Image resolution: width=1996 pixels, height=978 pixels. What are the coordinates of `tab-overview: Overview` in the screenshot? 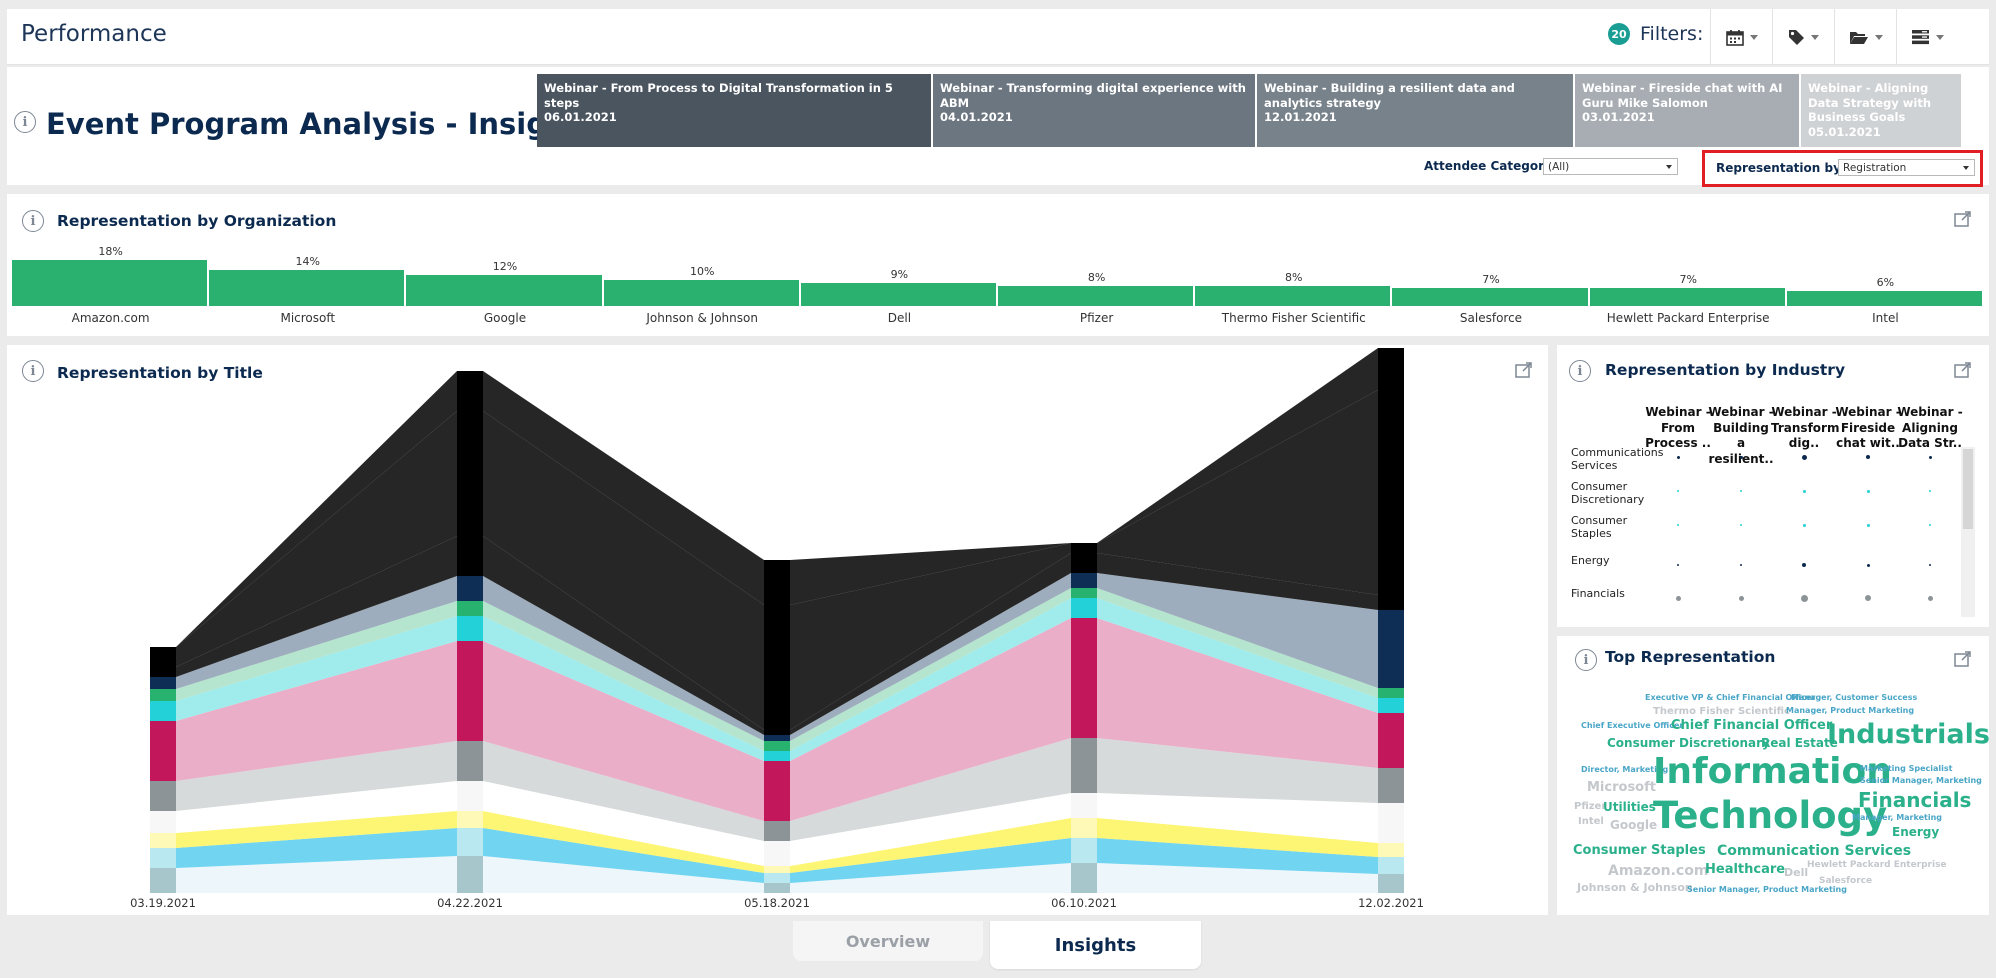 It's located at (888, 941).